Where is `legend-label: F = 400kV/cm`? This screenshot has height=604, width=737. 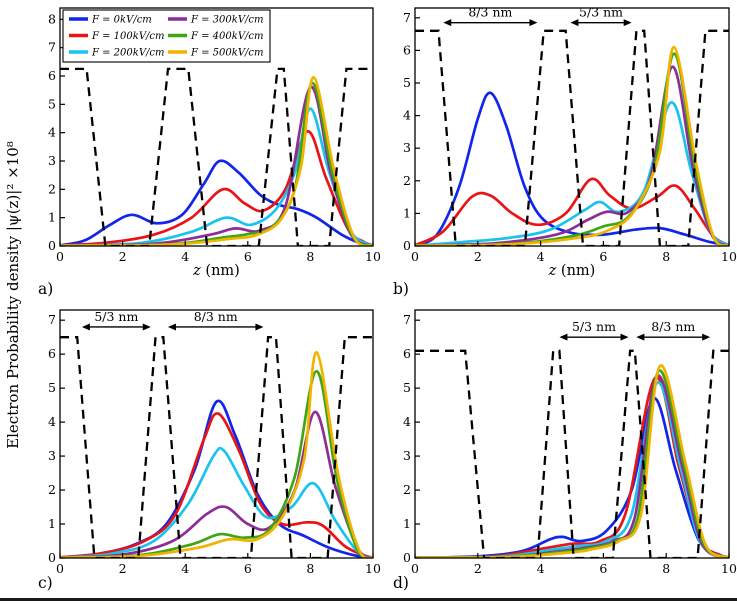 legend-label: F = 400kV/cm is located at coordinates (227, 36).